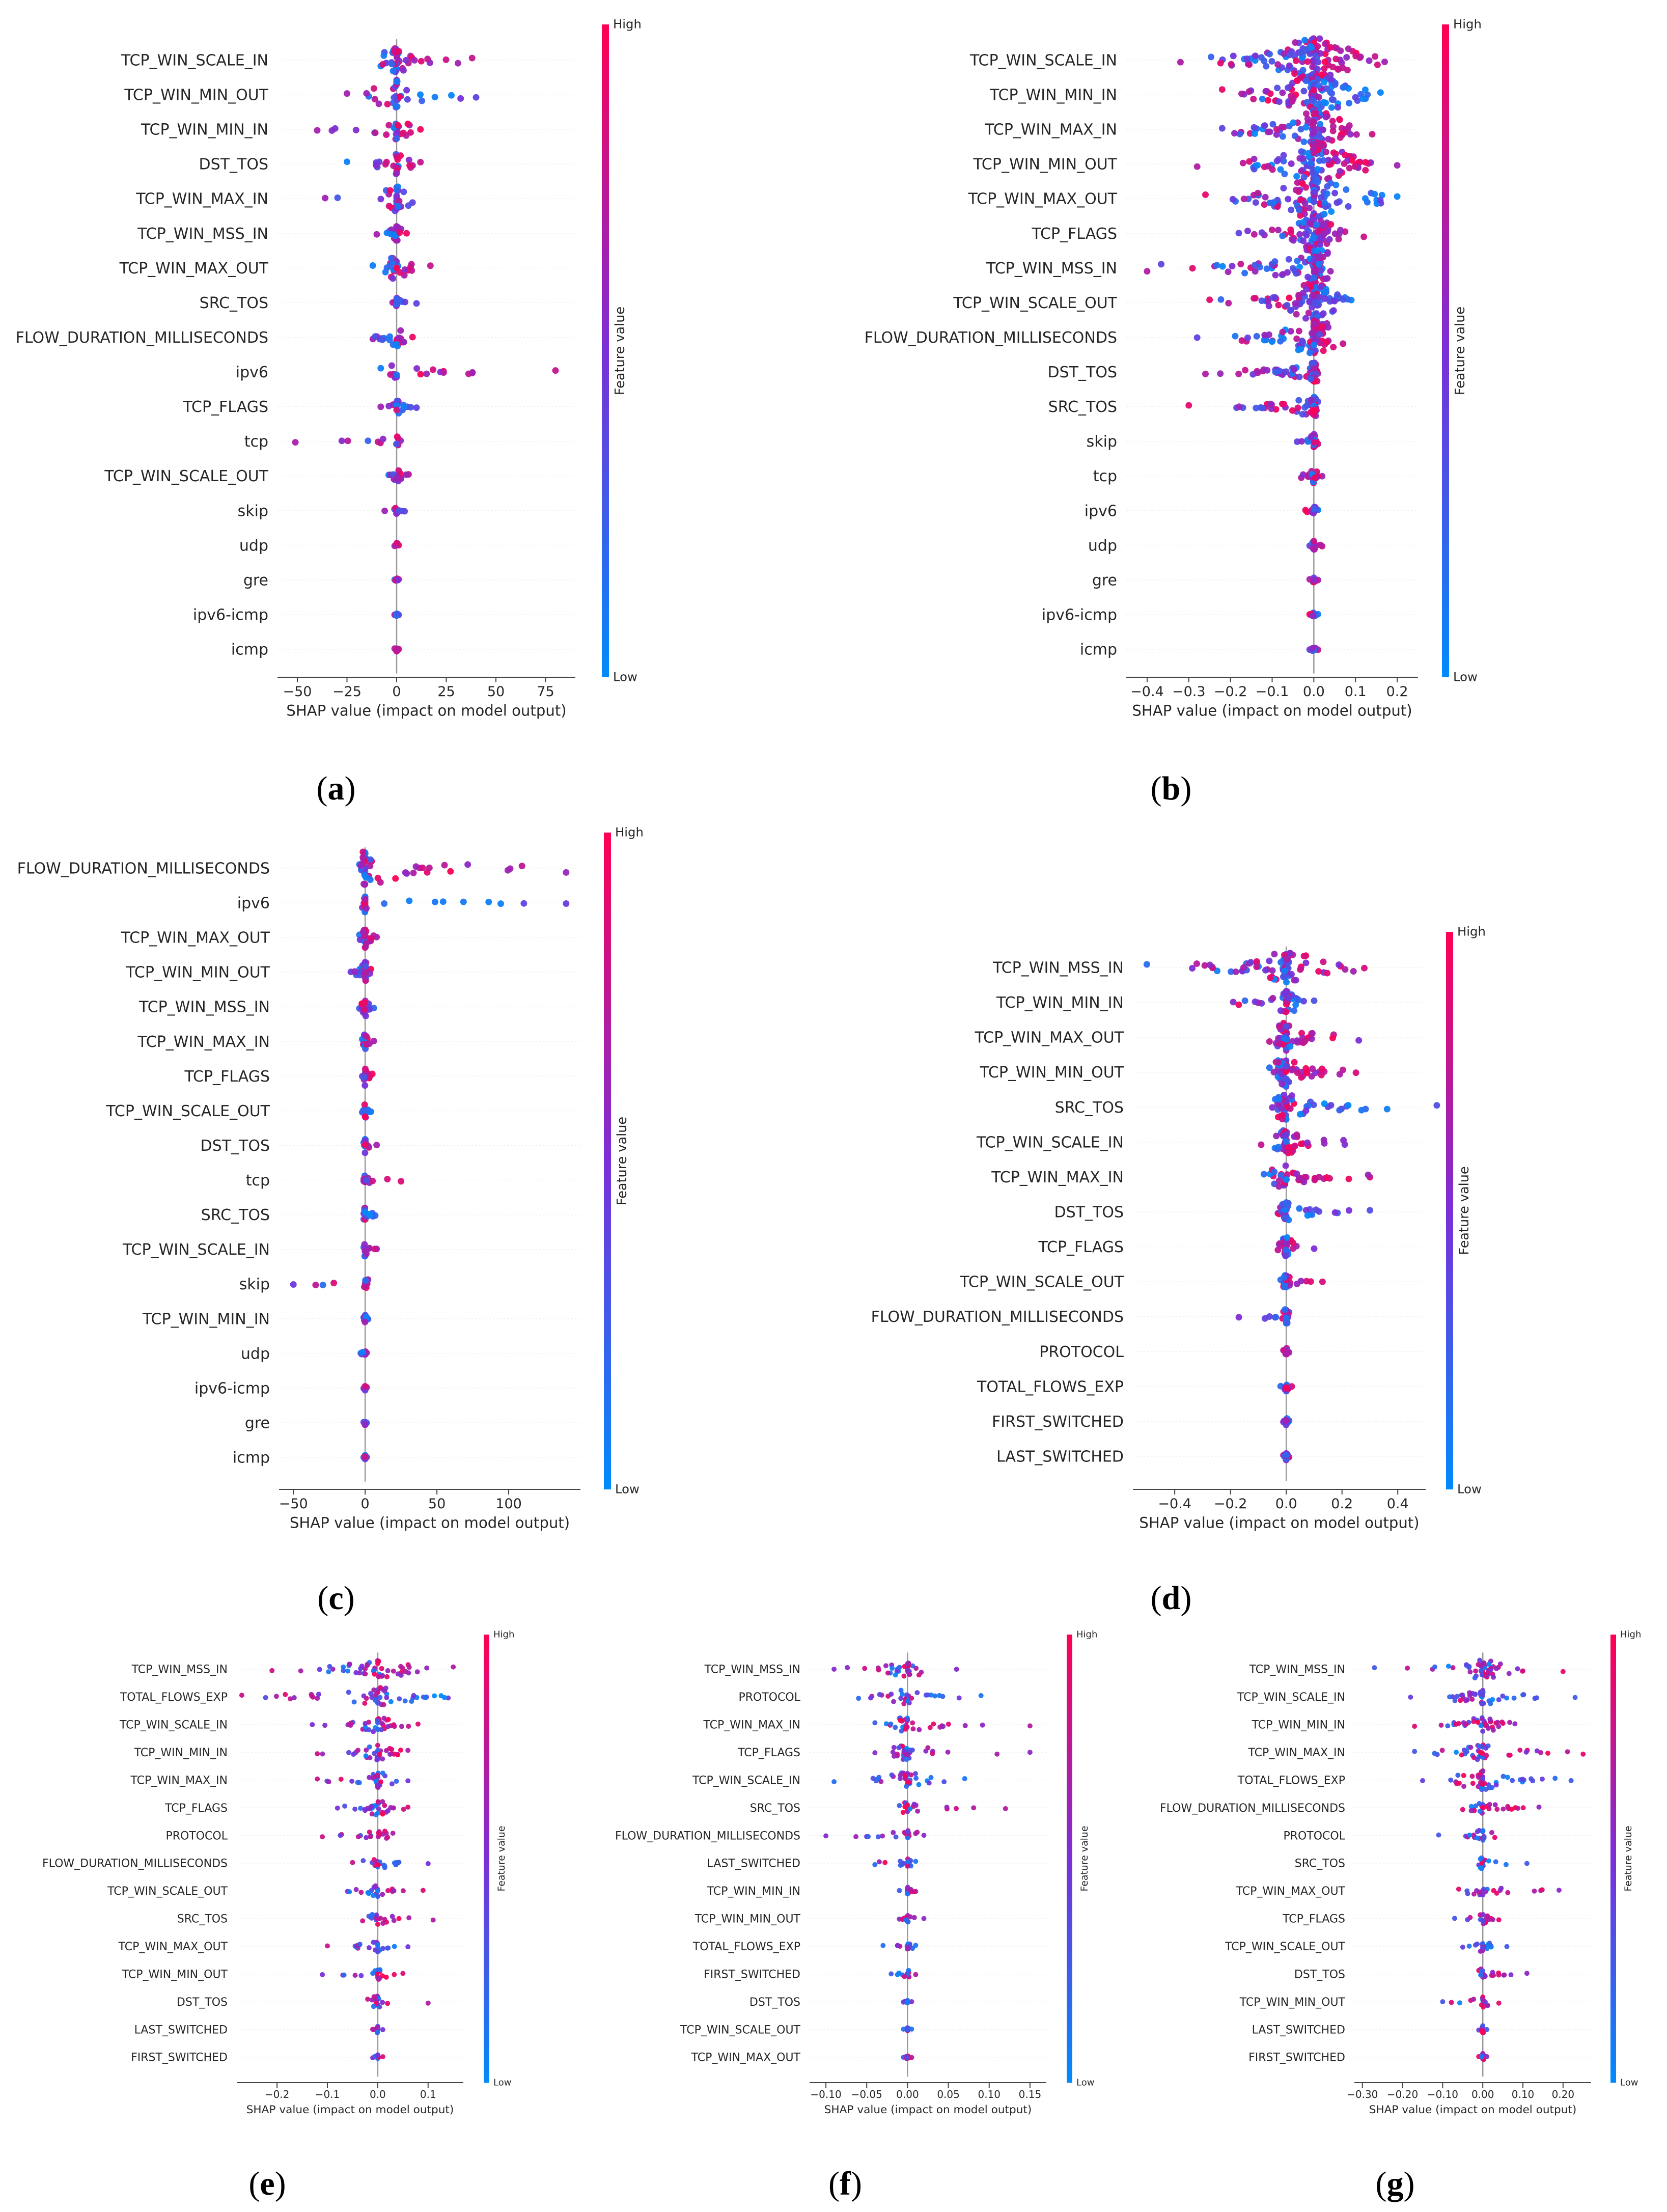 This screenshot has height=2212, width=1667. I want to click on panel-caption-f: (f), so click(845, 2183).